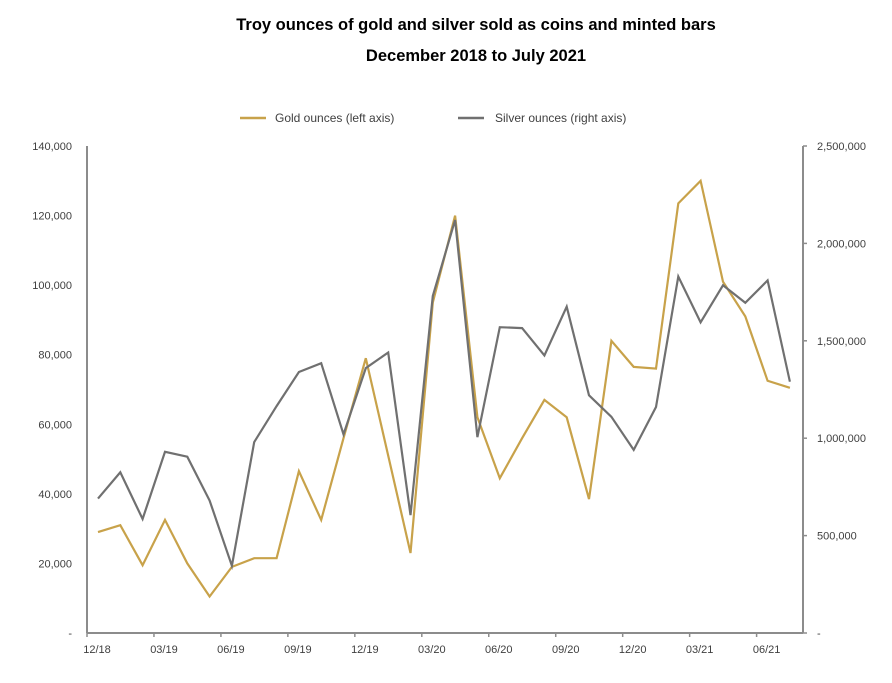  Describe the element at coordinates (334, 118) in the screenshot. I see `legend-label-gold: Gold ounces (left axis)` at that location.